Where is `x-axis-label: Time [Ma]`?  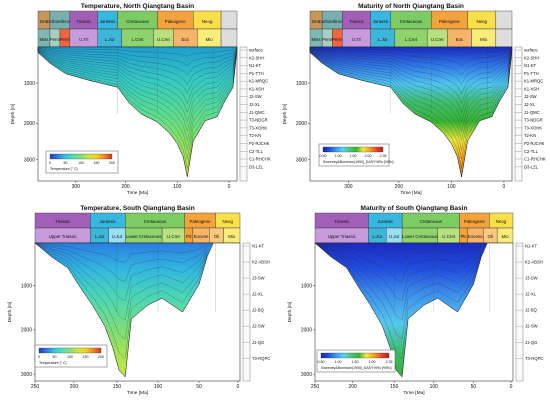 x-axis-label: Time [Ma] is located at coordinates (137, 193).